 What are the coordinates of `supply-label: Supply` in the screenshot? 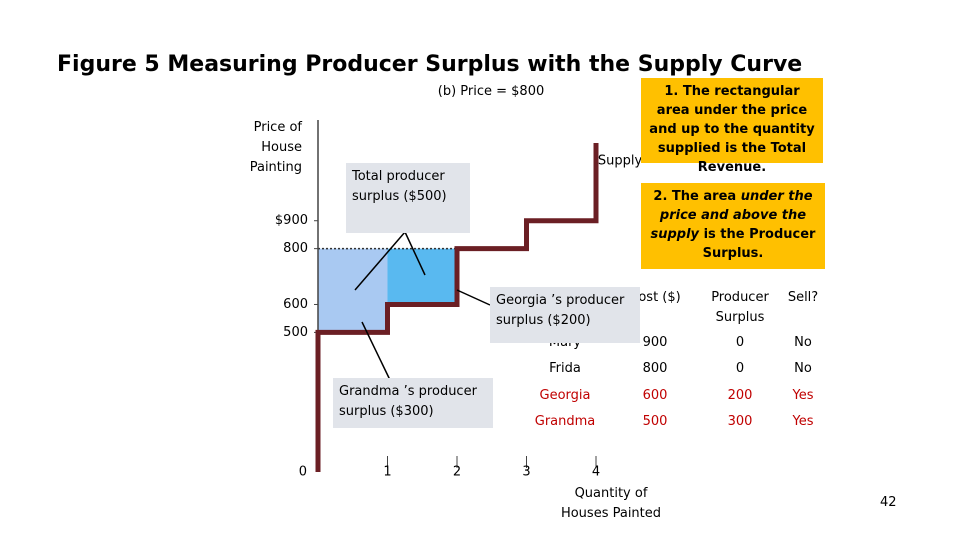 It's located at (620, 161).